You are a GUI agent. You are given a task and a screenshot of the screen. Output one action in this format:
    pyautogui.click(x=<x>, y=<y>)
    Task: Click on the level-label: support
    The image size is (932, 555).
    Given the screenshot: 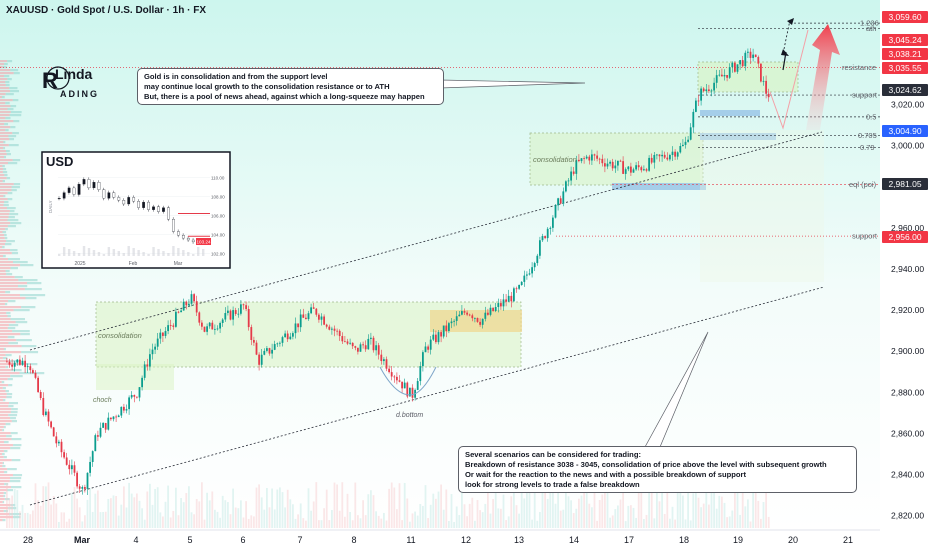 What is the action you would take?
    pyautogui.click(x=865, y=95)
    